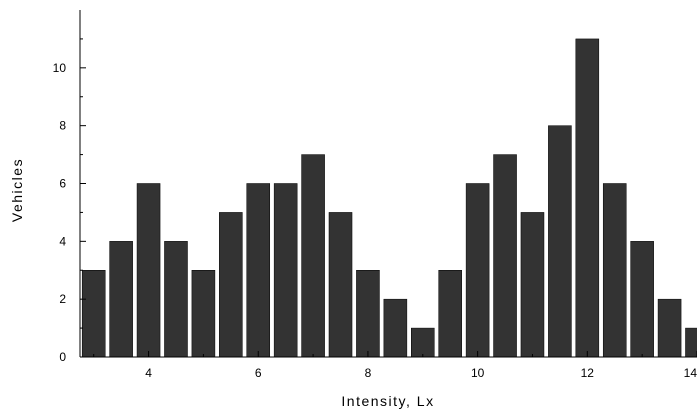 The width and height of the screenshot is (697, 416). I want to click on x-ticks-group: 4 6 8 10 12 14, so click(395, 365).